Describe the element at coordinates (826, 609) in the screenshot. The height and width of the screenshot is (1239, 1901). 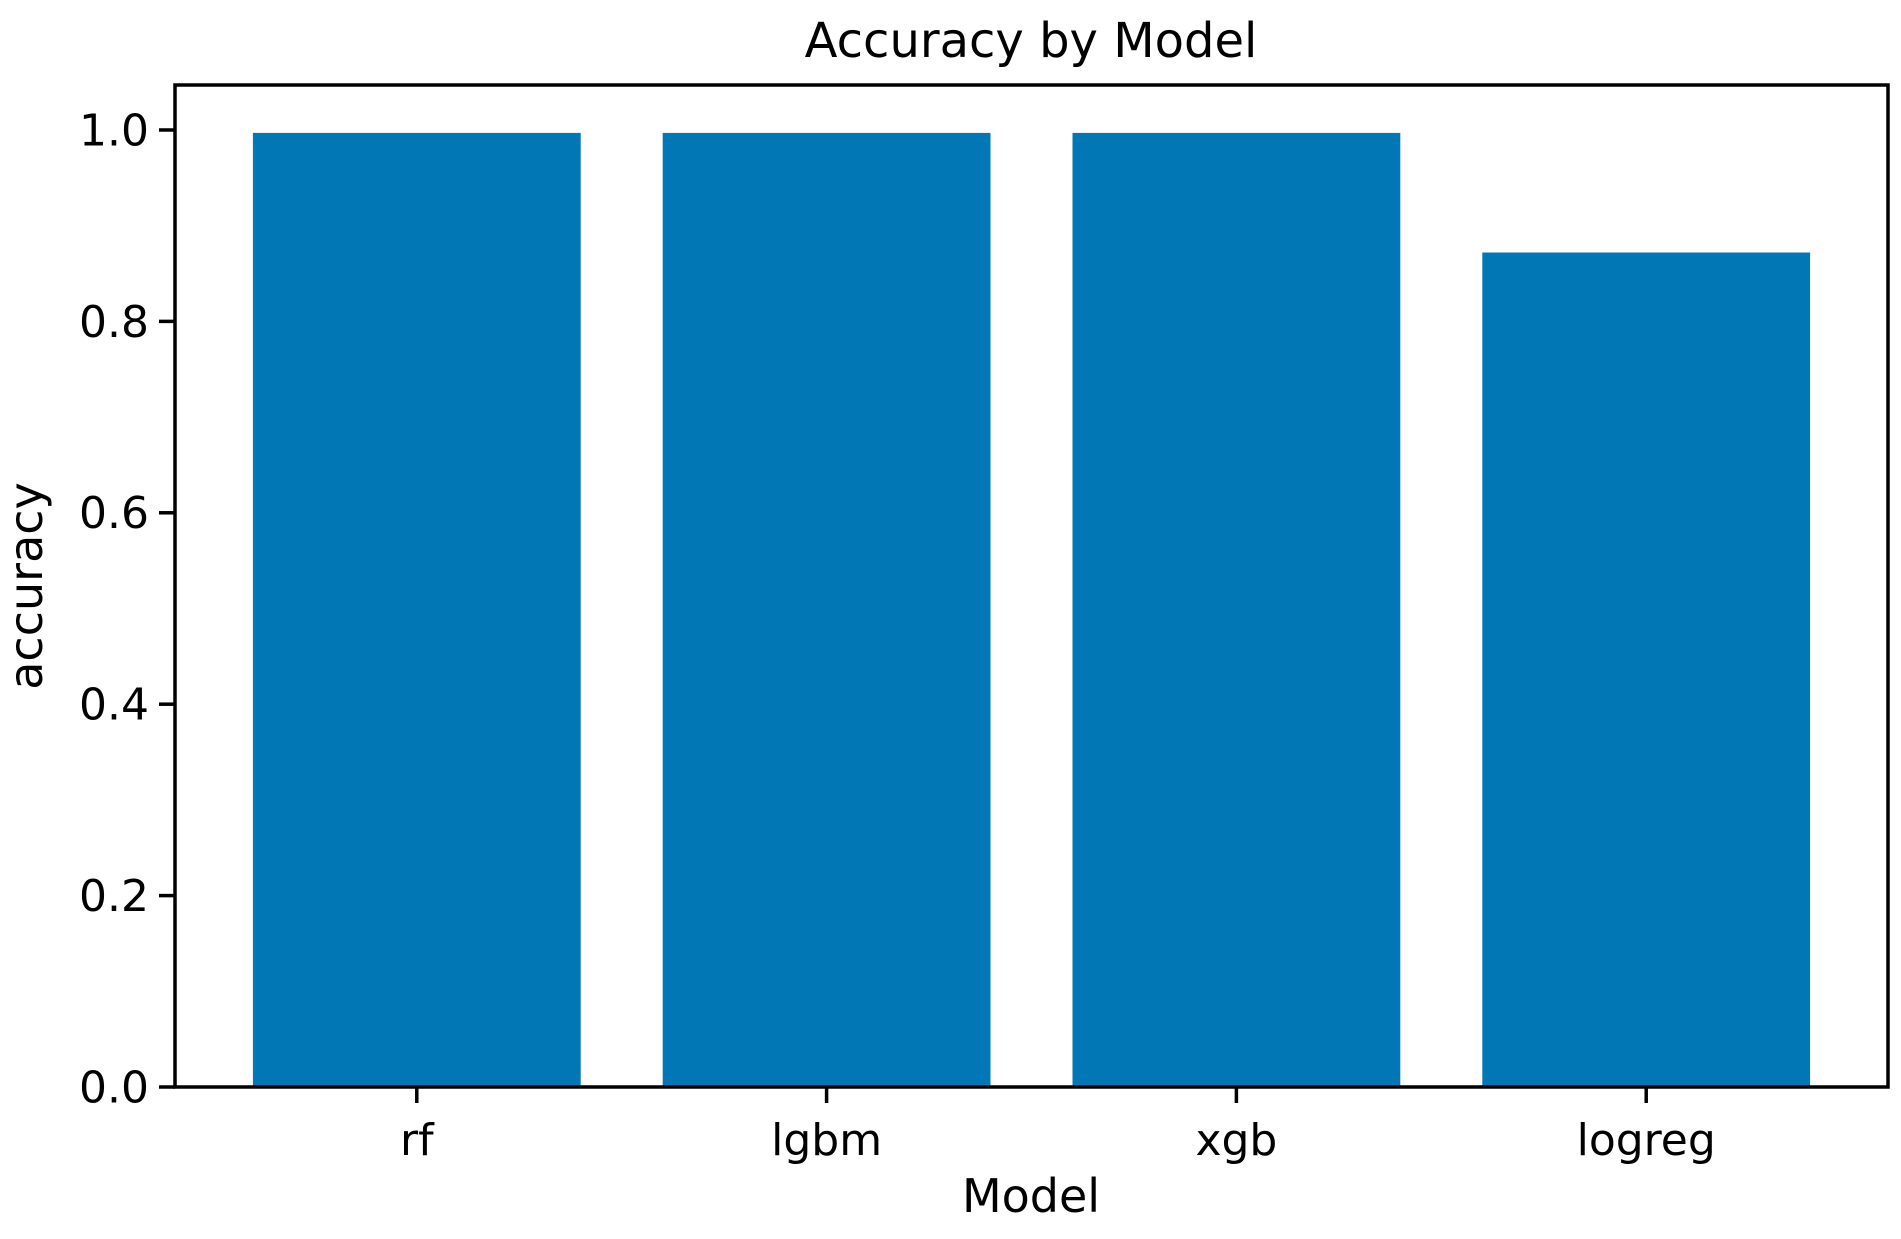
I see `bar-lgbm` at that location.